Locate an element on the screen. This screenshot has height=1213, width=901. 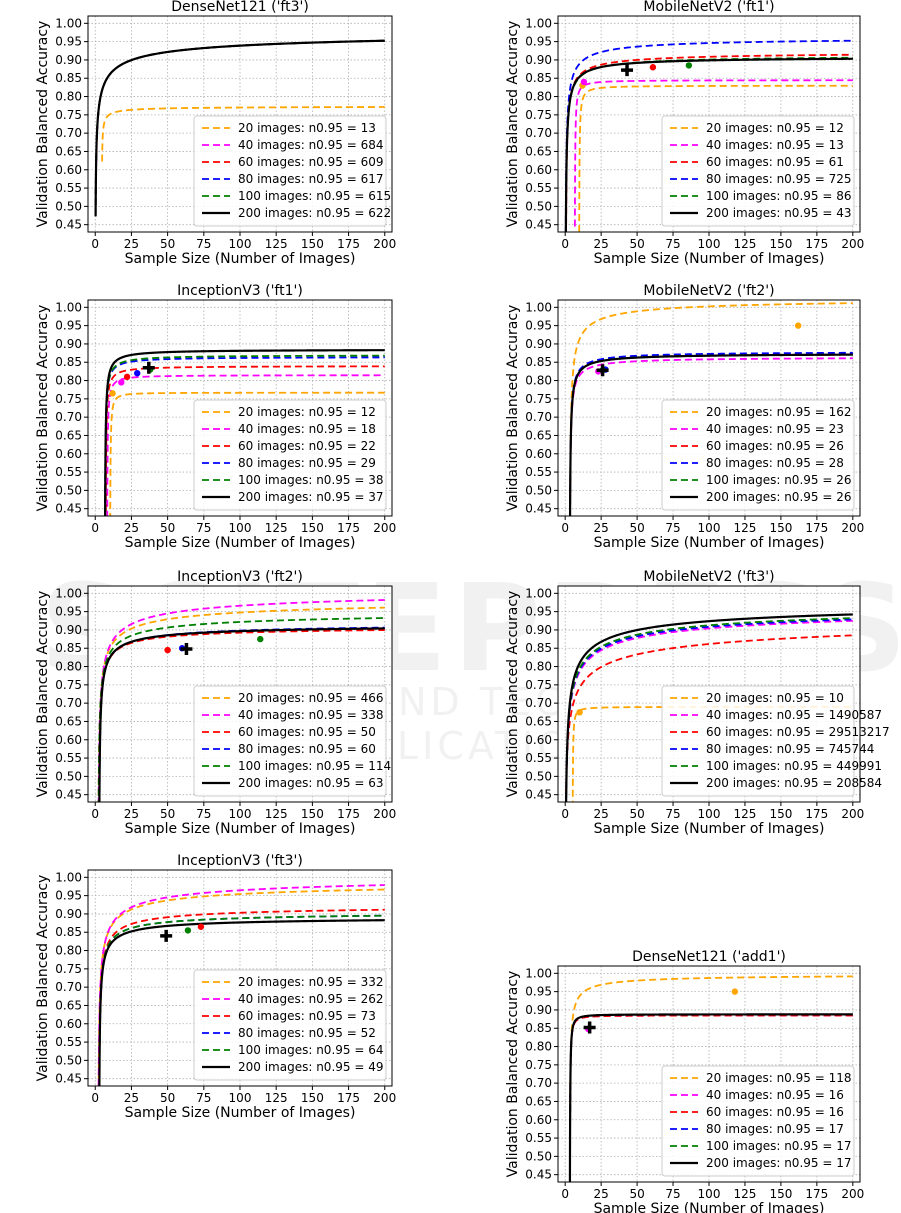
legend-label: 60 images: n0.95 = 61 is located at coordinates (775, 162).